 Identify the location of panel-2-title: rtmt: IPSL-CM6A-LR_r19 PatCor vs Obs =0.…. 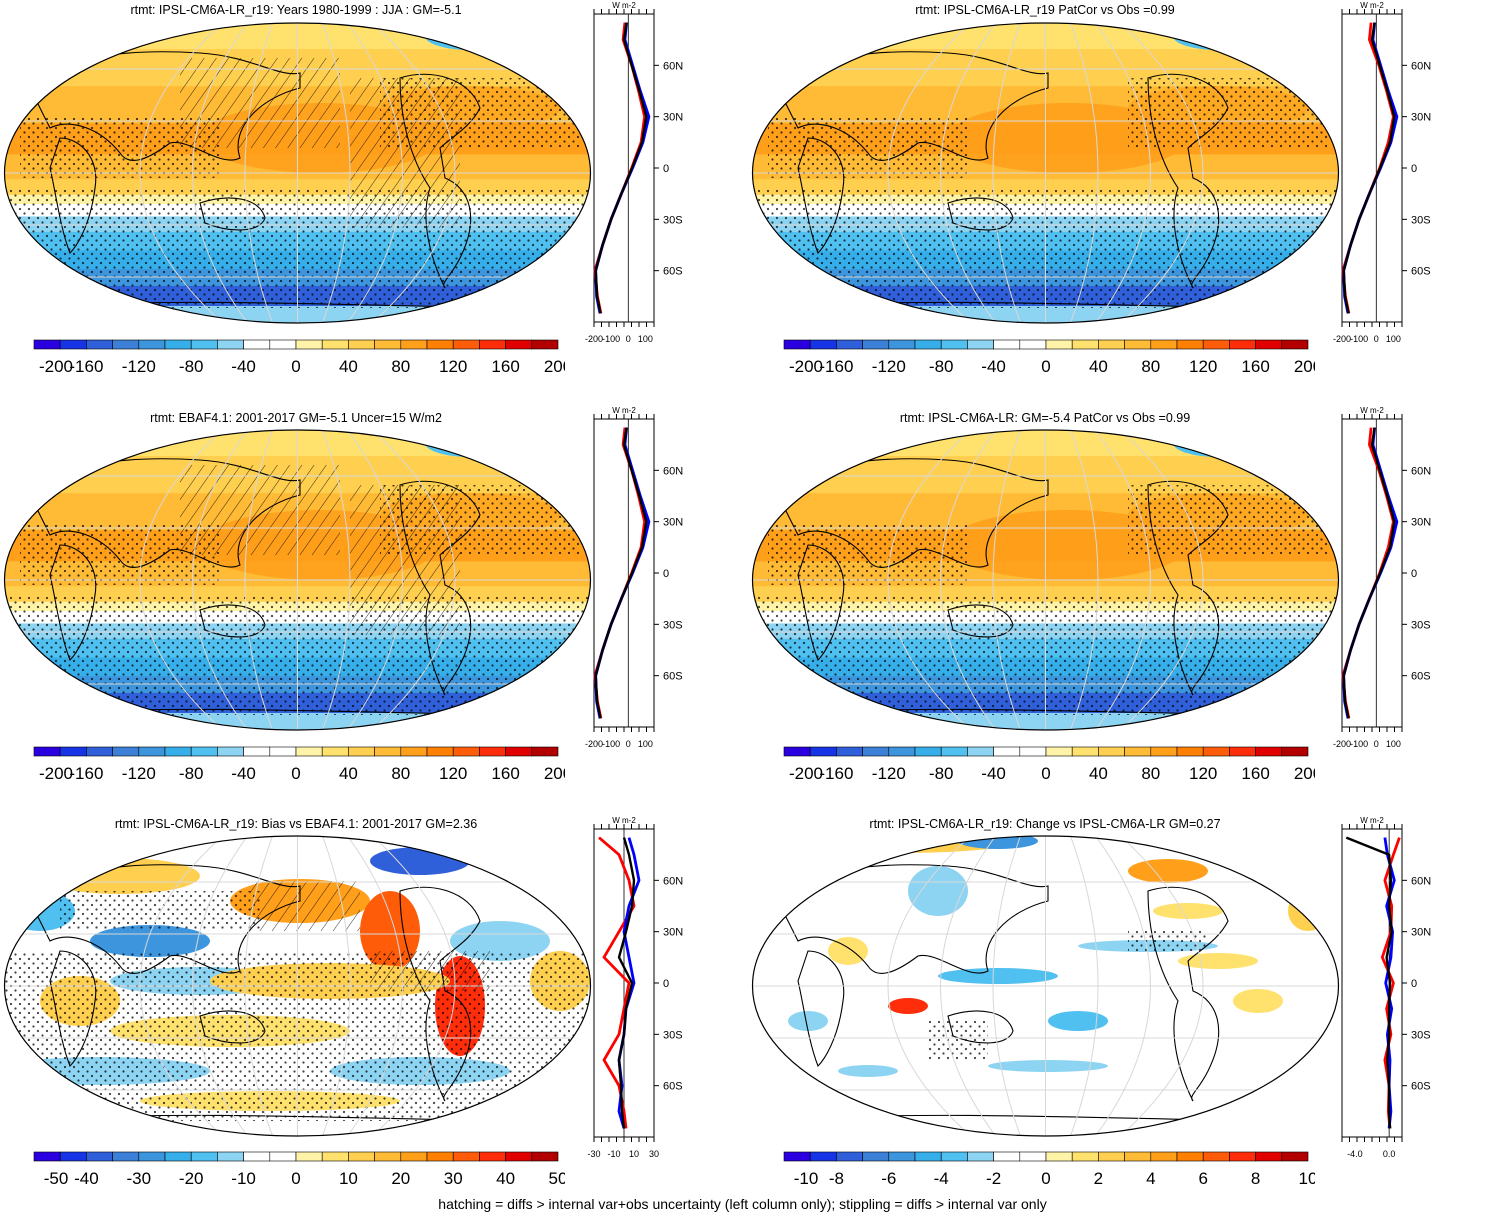
(1045, 10).